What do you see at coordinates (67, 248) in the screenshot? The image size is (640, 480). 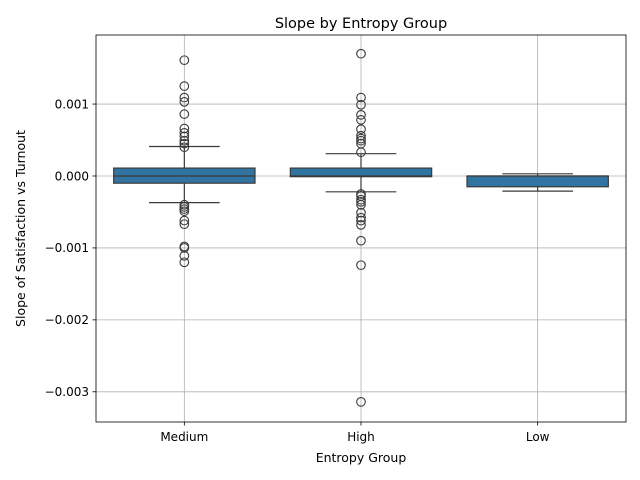 I see `y-tick-label: −0.001` at bounding box center [67, 248].